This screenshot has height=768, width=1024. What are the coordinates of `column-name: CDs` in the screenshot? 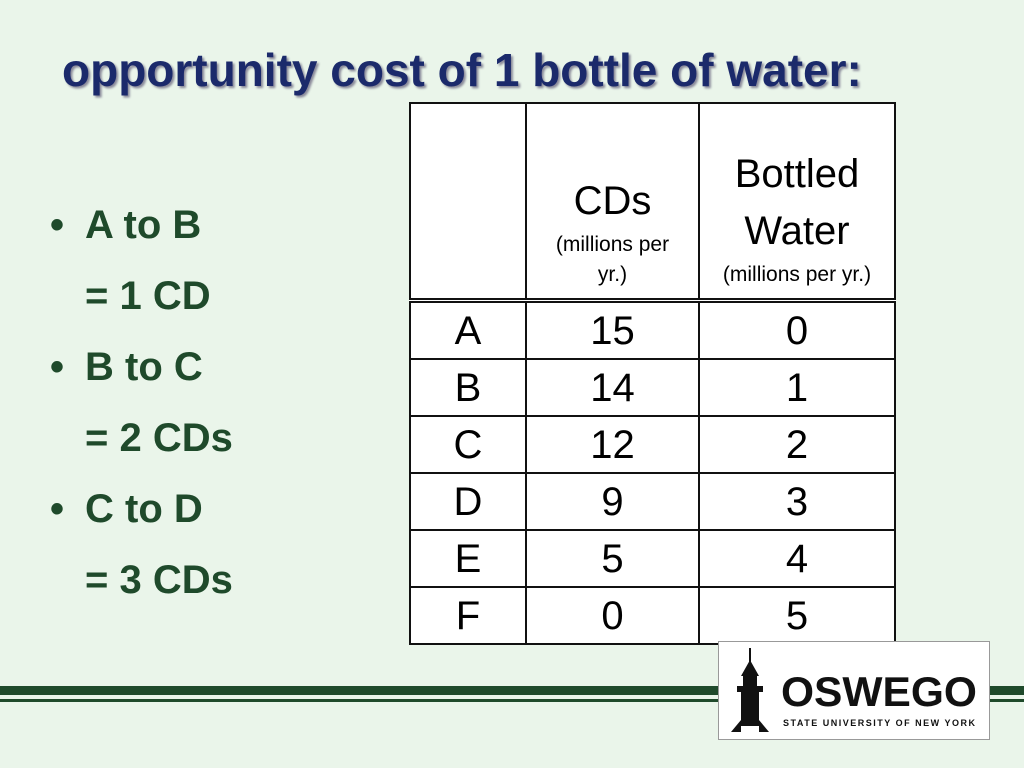 It's located at (612, 201).